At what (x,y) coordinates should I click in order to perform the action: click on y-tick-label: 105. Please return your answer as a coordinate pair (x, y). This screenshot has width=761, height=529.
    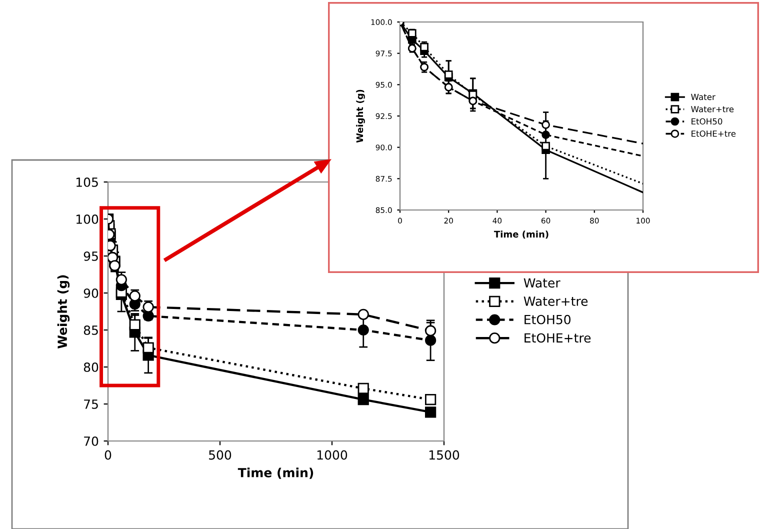
    Looking at the image, I should click on (87, 182).